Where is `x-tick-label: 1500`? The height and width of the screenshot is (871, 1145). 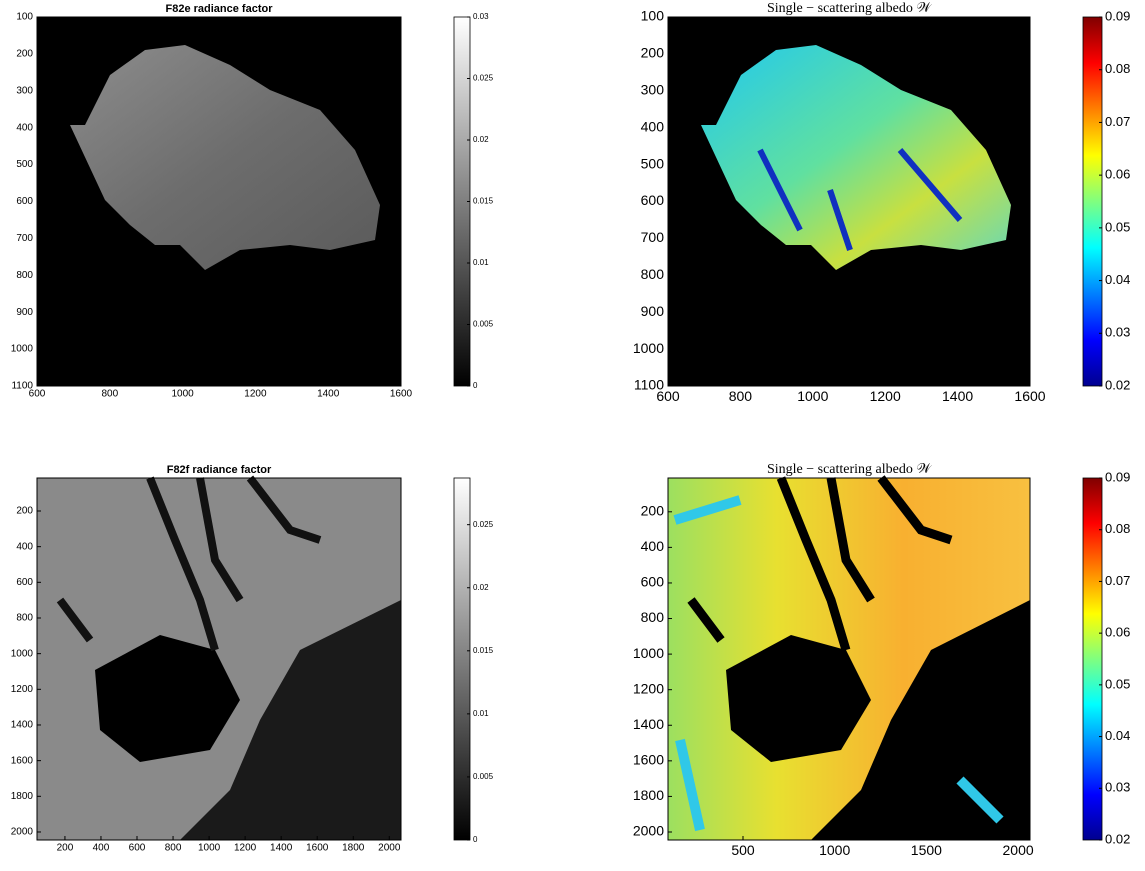
x-tick-label: 1500 is located at coordinates (926, 850).